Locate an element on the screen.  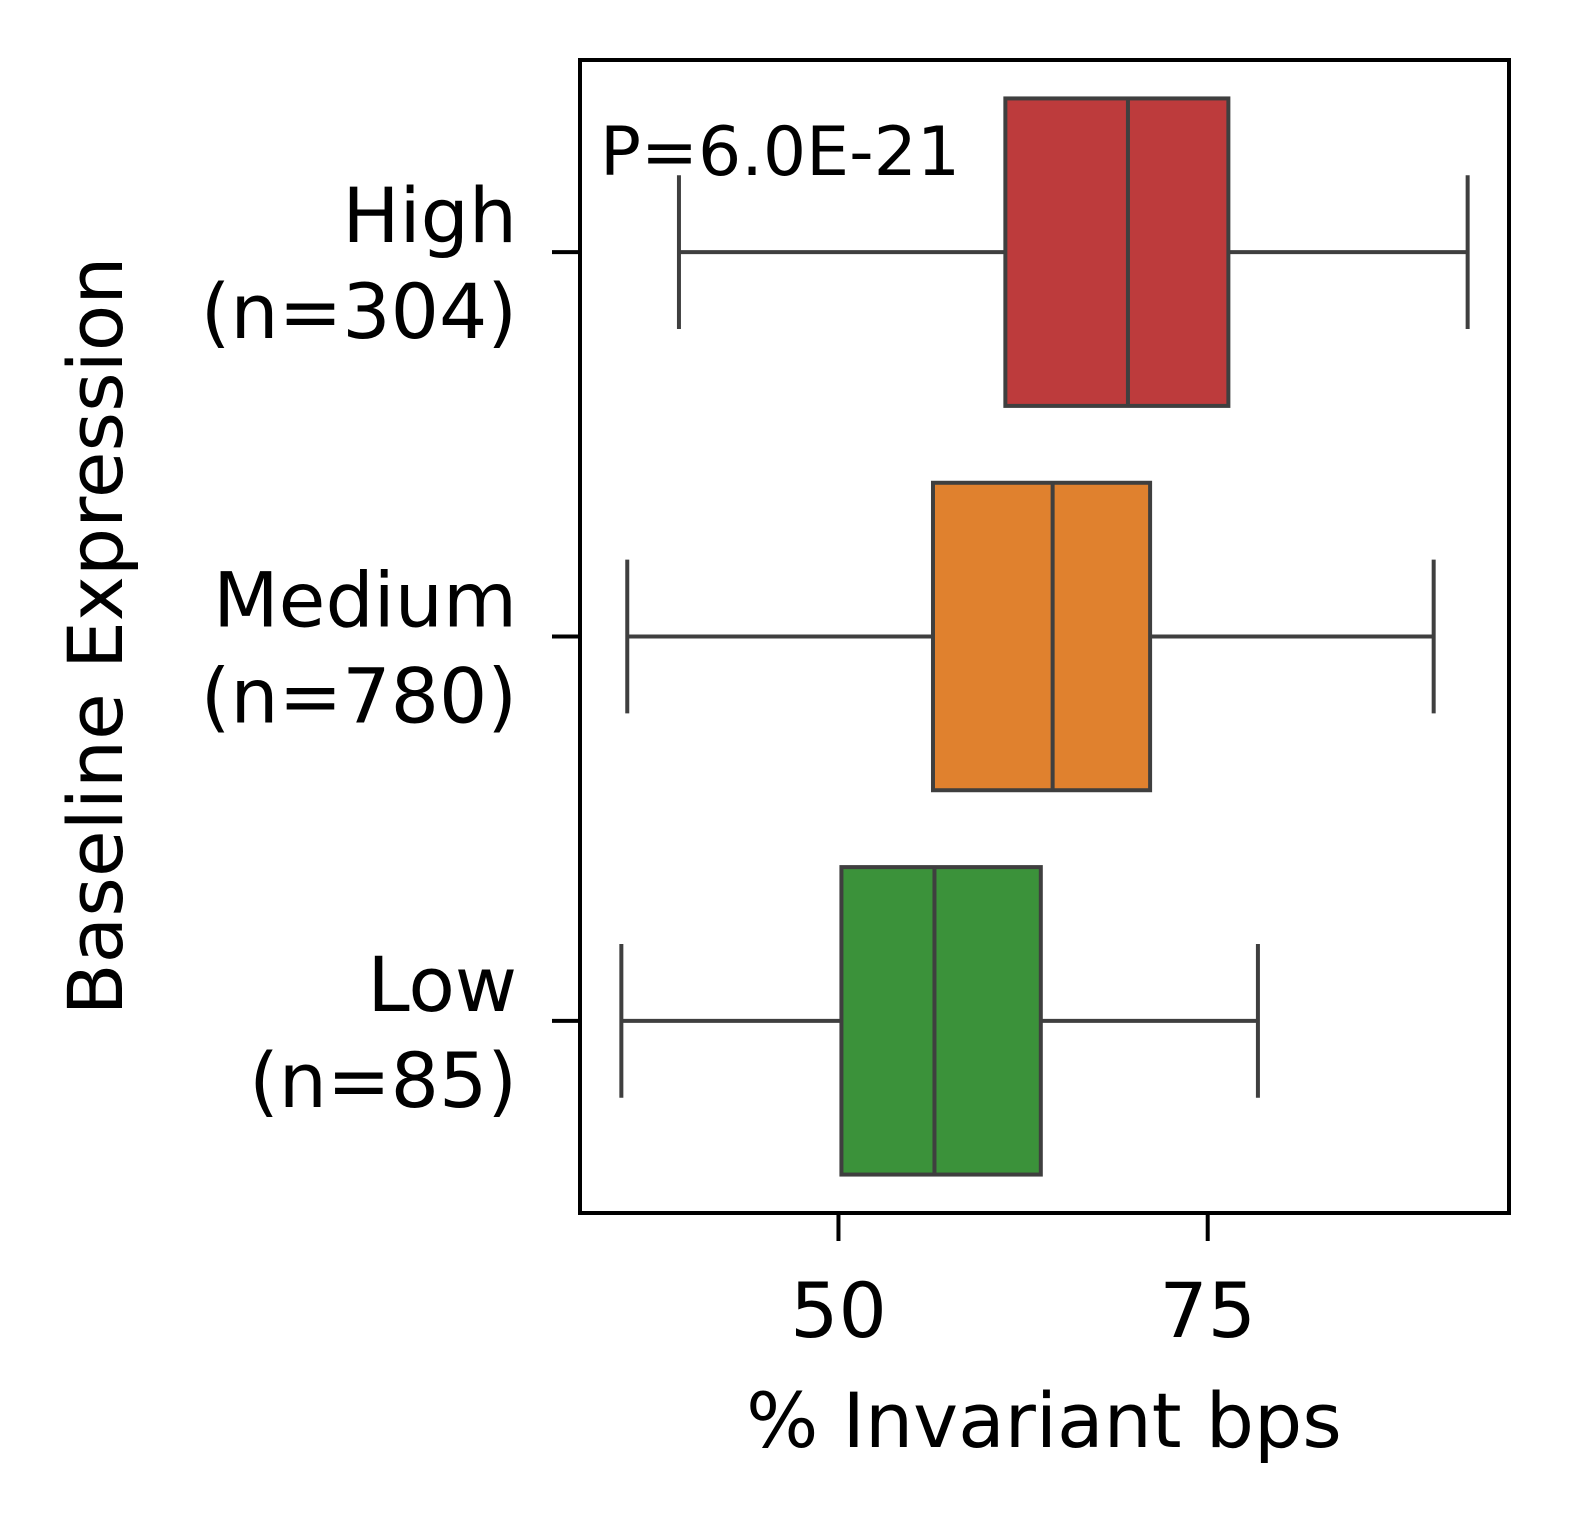
box-medium is located at coordinates (1041, 636).